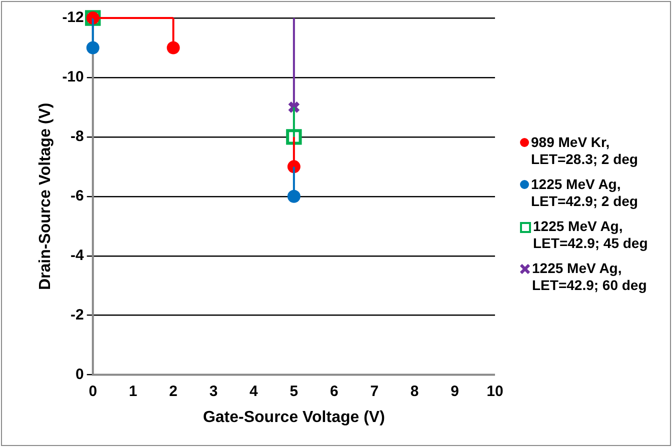 The image size is (672, 447). What do you see at coordinates (590, 277) in the screenshot?
I see `legend-label: 1225 MeV Ag, LET=42.9; 60 deg` at bounding box center [590, 277].